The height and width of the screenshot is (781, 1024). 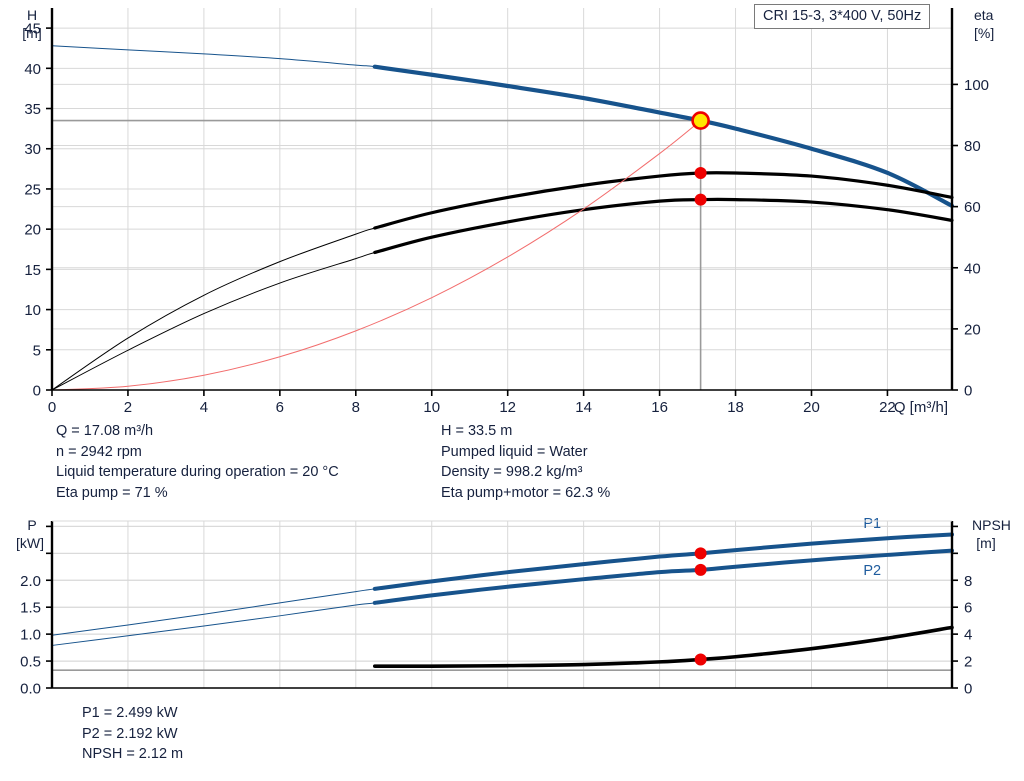 What do you see at coordinates (700, 120) in the screenshot?
I see `duty-point-marker` at bounding box center [700, 120].